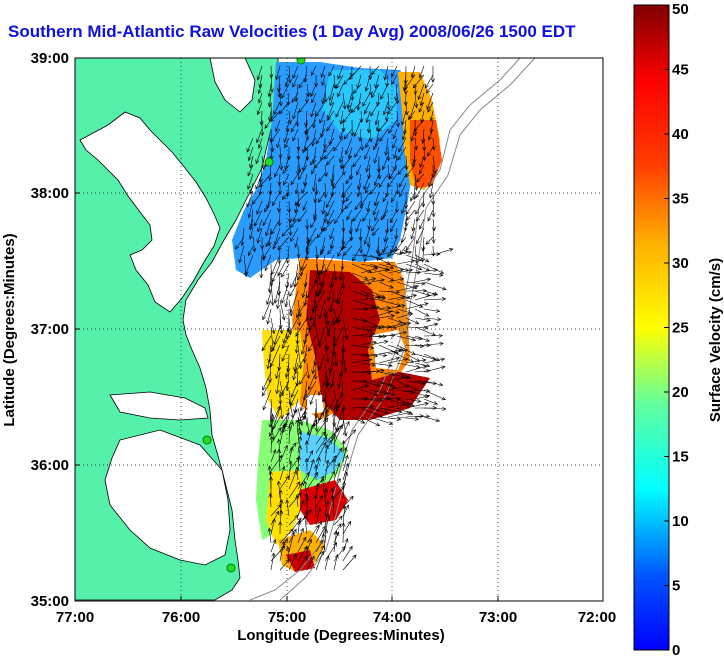 The width and height of the screenshot is (724, 659). Describe the element at coordinates (181, 617) in the screenshot. I see `x-tick-label: 76:00` at that location.